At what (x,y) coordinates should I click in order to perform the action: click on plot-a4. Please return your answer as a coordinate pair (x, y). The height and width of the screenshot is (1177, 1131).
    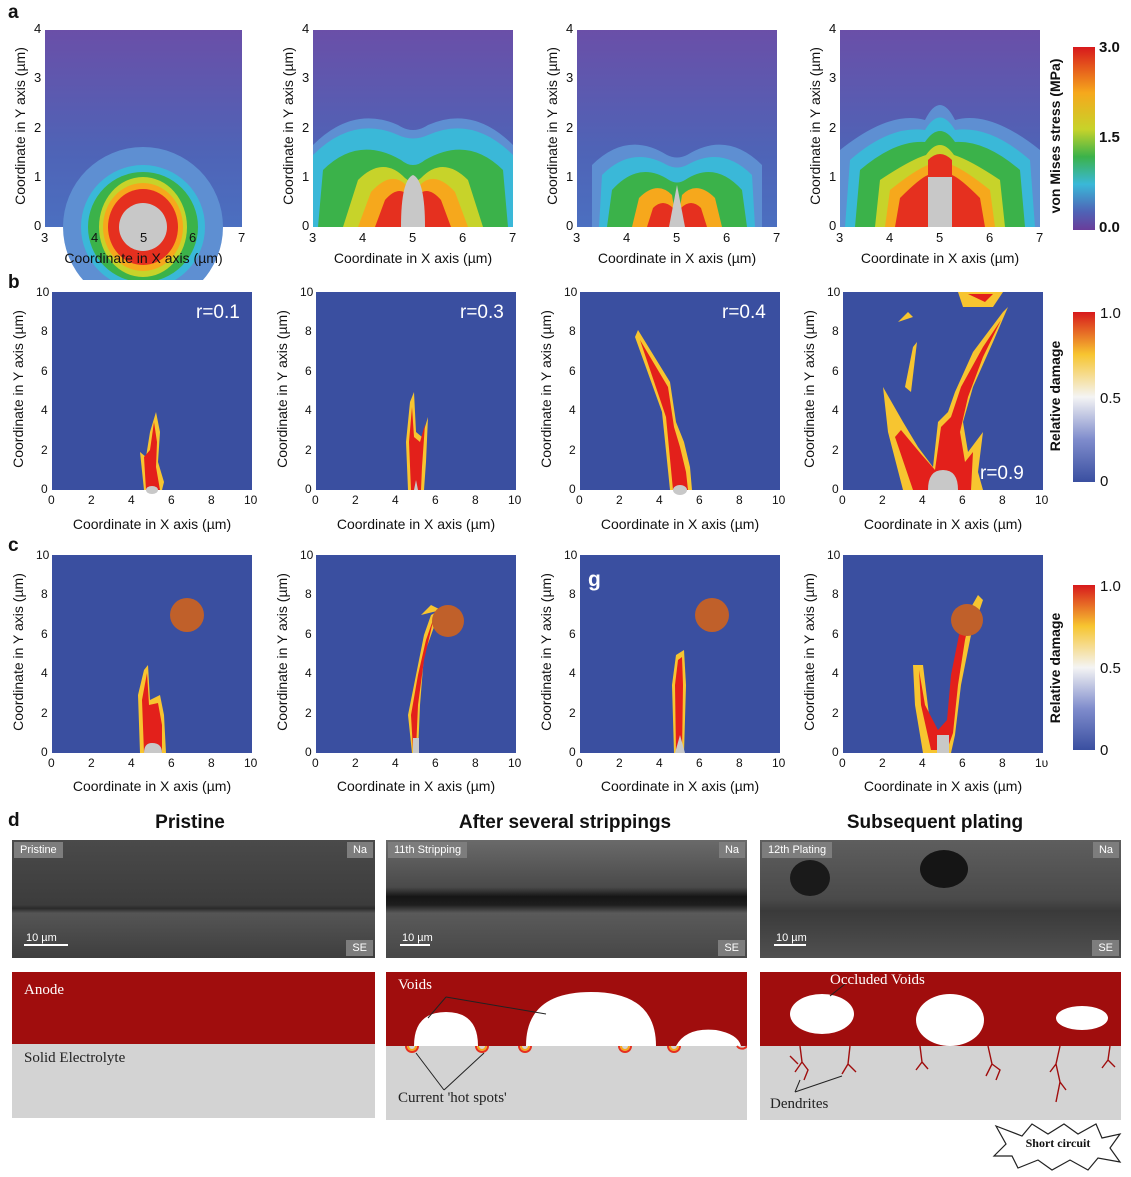
    Looking at the image, I should click on (940, 128).